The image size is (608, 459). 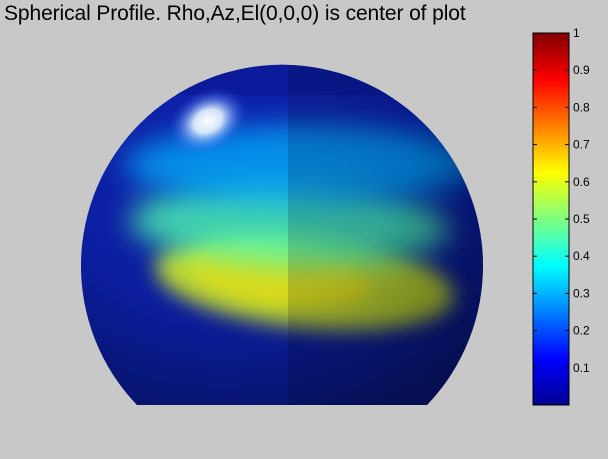 What do you see at coordinates (581, 70) in the screenshot?
I see `colorbar-tick-label: 0.9` at bounding box center [581, 70].